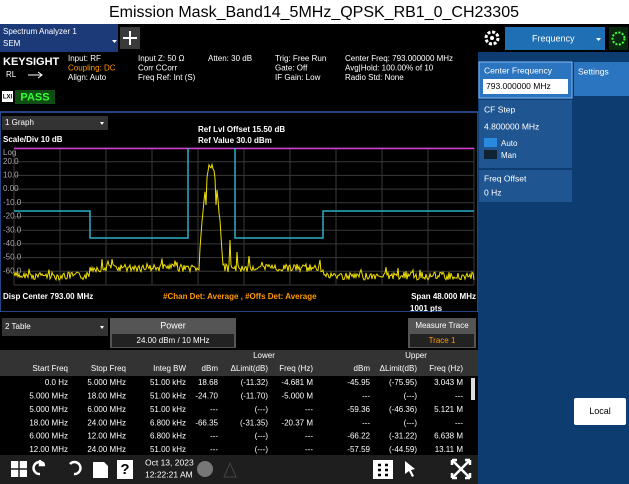 Image resolution: width=629 pixels, height=484 pixels. I want to click on scrollbar, so click(473, 389).